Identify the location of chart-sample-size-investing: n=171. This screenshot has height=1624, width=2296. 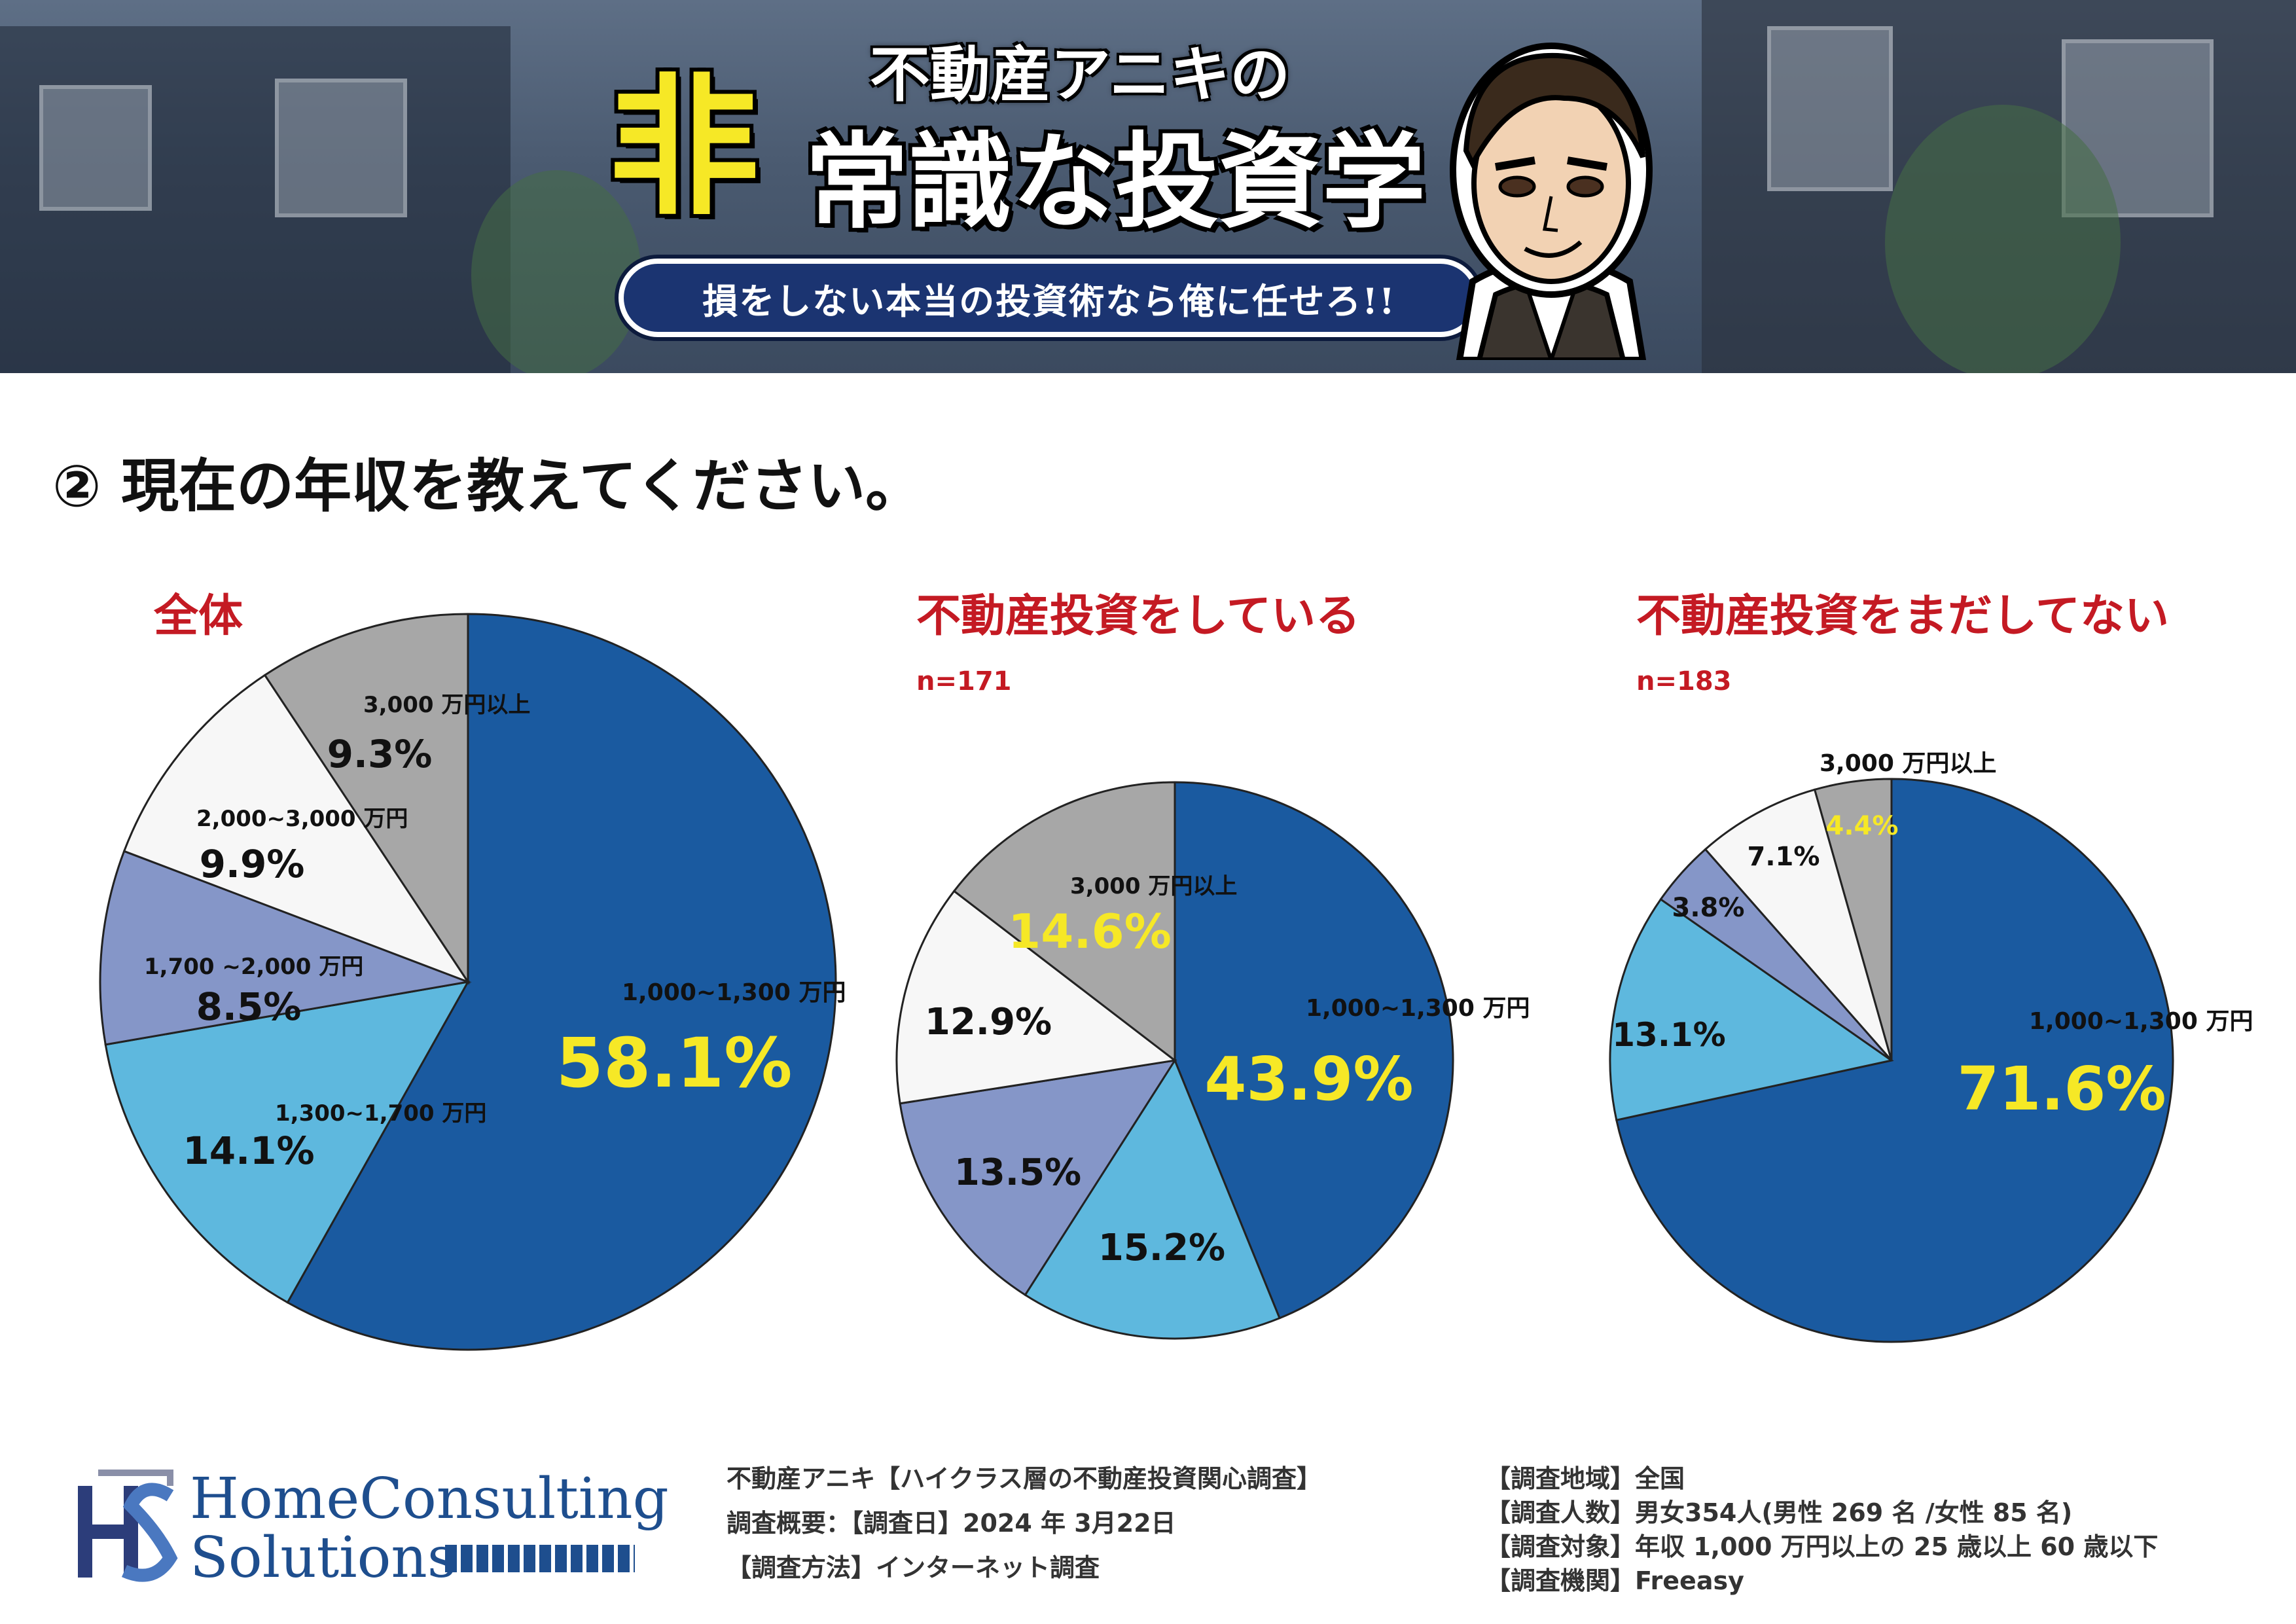
(964, 681).